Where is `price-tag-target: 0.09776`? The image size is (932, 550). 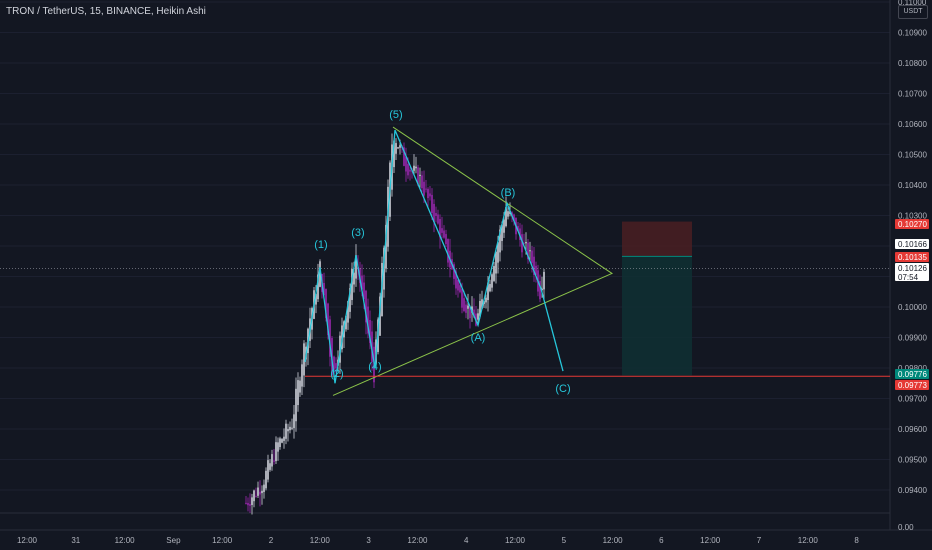 price-tag-target: 0.09776 is located at coordinates (912, 374).